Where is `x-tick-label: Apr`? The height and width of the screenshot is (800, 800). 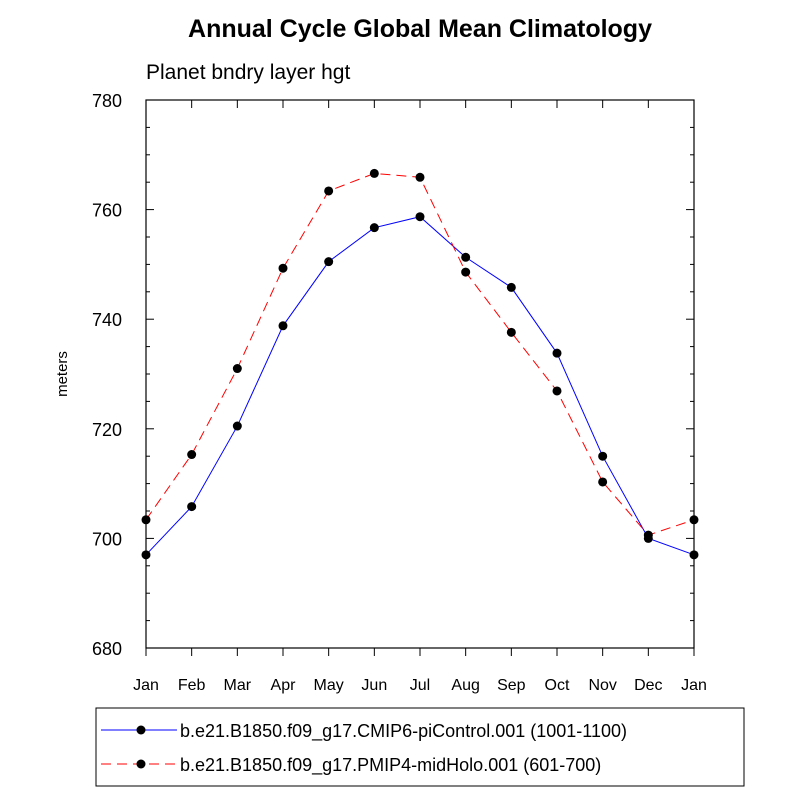
x-tick-label: Apr is located at coordinates (284, 685).